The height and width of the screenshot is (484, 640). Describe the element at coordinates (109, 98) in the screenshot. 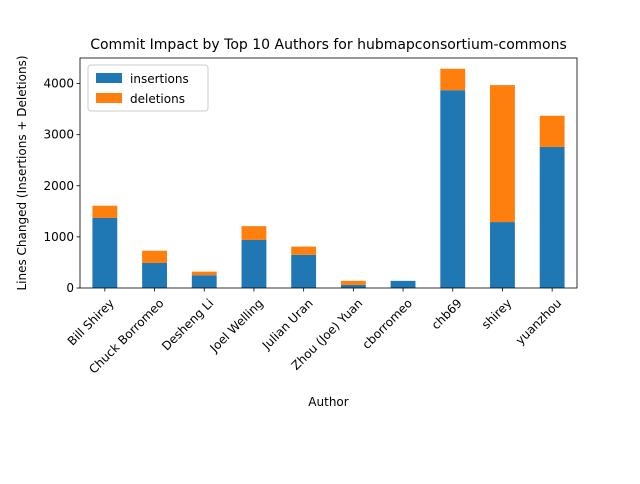

I see `legend-swatch-deletions` at that location.